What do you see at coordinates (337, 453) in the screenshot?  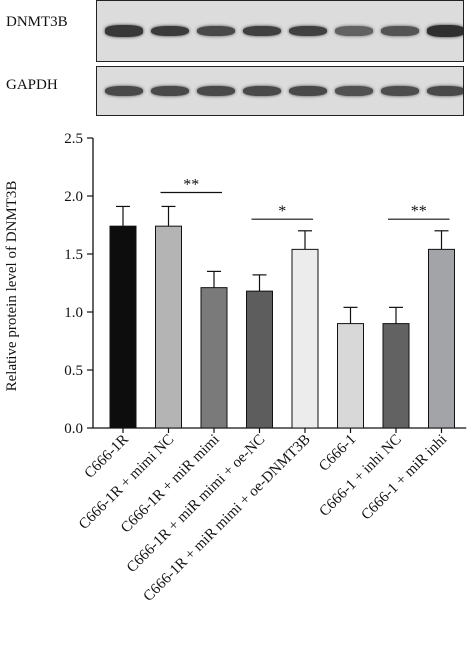 I see `x-tick-label: C666-1` at bounding box center [337, 453].